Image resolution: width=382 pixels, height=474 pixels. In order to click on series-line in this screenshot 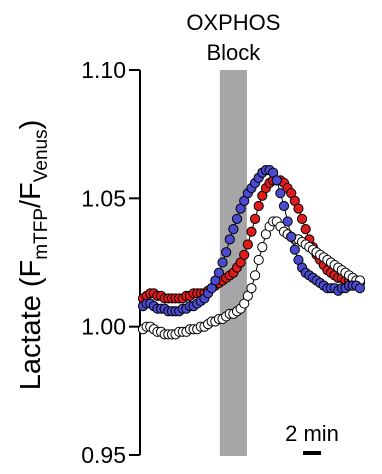, I will do `click(251, 239)`.